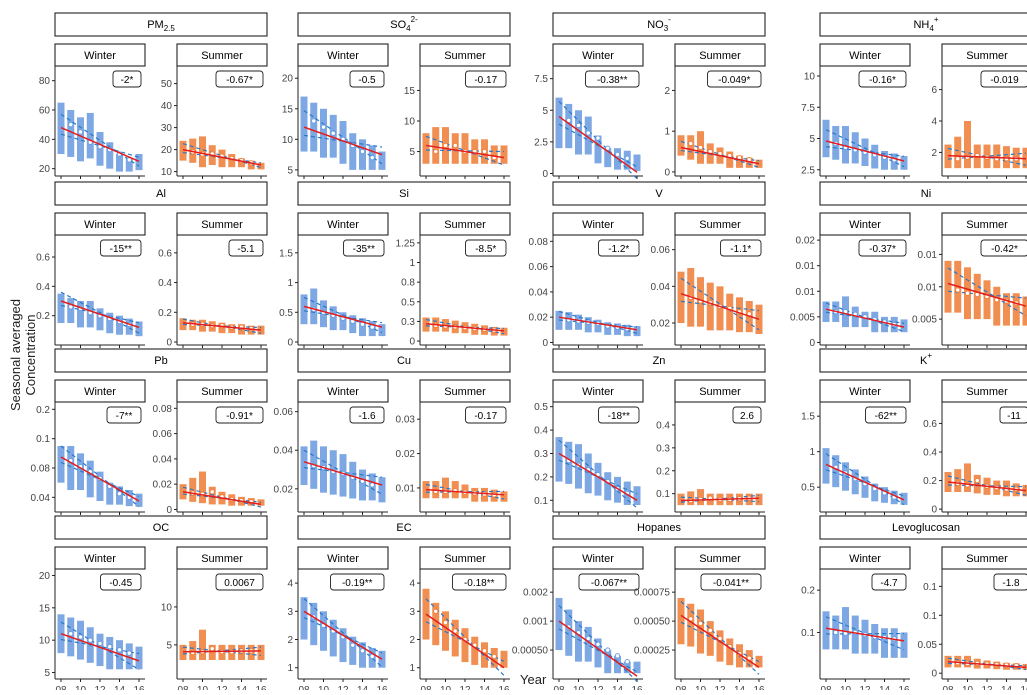  What do you see at coordinates (404, 194) in the screenshot?
I see `pollutant-title-base: Si` at bounding box center [404, 194].